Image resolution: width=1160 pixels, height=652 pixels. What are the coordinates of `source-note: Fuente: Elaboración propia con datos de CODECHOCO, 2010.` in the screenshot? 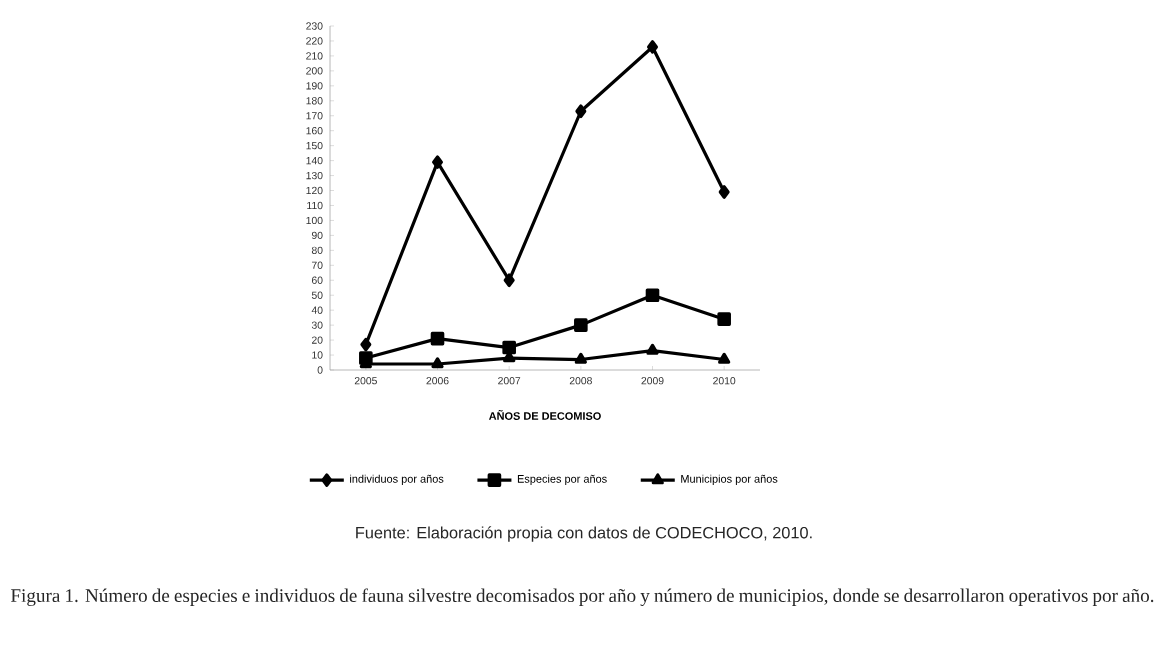 It's located at (584, 534).